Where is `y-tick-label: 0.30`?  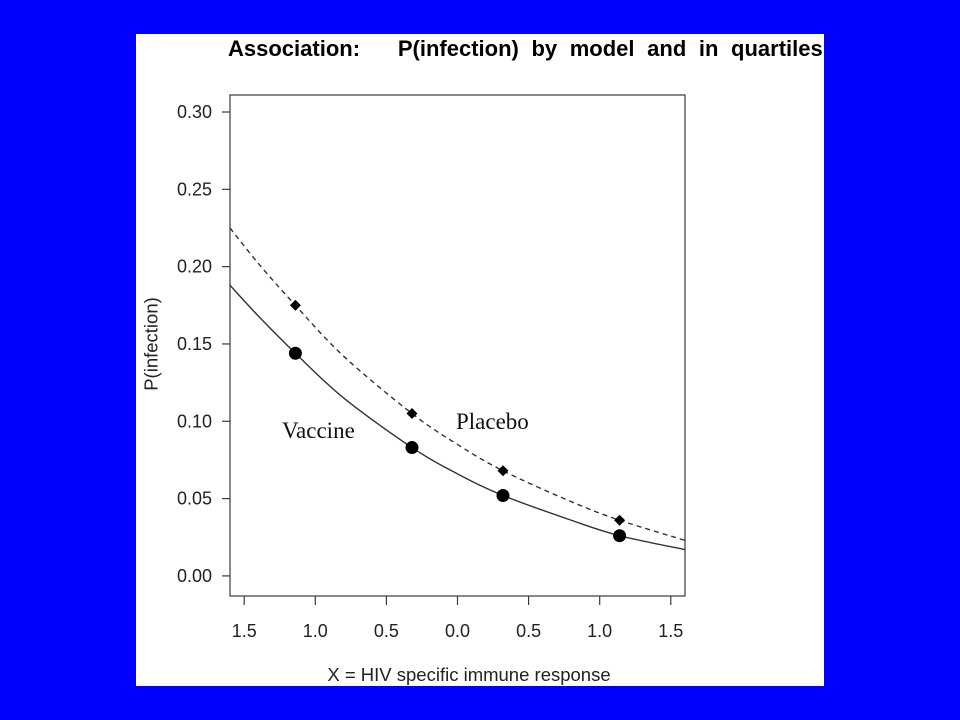 y-tick-label: 0.30 is located at coordinates (194, 112).